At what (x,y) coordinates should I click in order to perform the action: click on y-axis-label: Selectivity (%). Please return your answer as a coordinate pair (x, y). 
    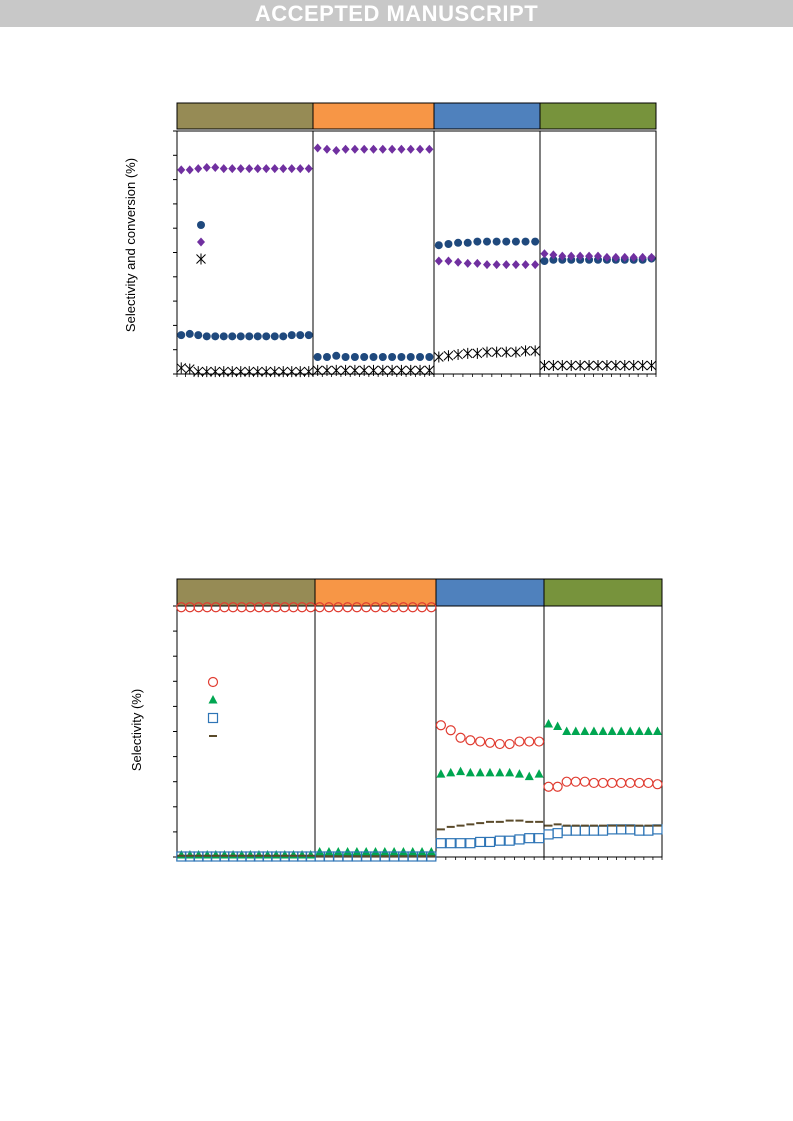
    Looking at the image, I should click on (136, 730).